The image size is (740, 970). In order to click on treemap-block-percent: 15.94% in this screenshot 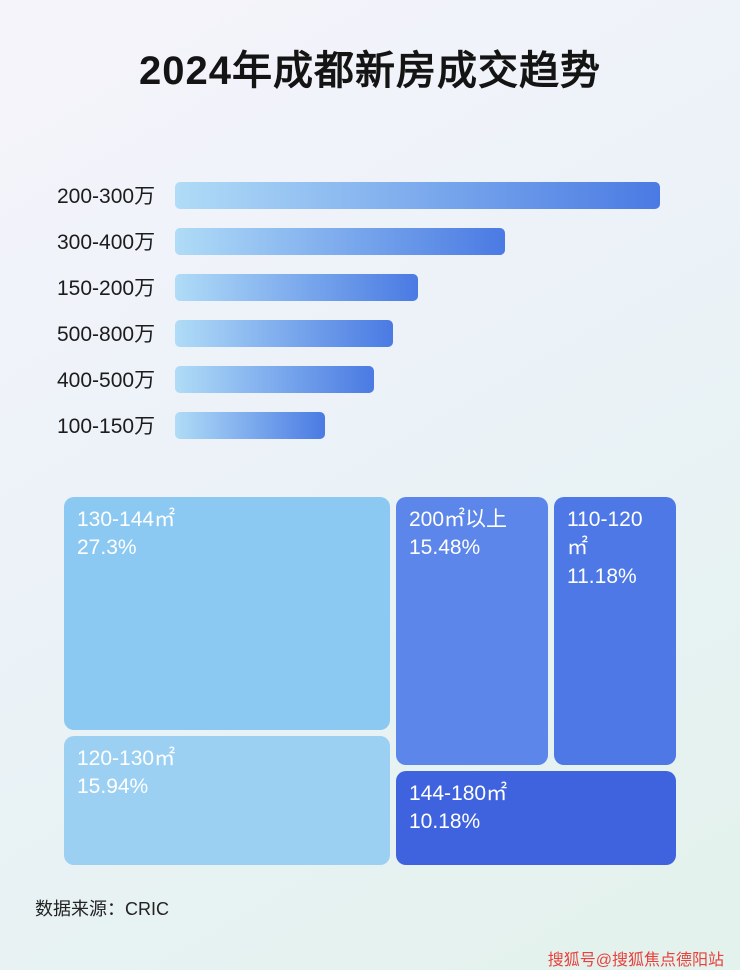, I will do `click(113, 787)`.